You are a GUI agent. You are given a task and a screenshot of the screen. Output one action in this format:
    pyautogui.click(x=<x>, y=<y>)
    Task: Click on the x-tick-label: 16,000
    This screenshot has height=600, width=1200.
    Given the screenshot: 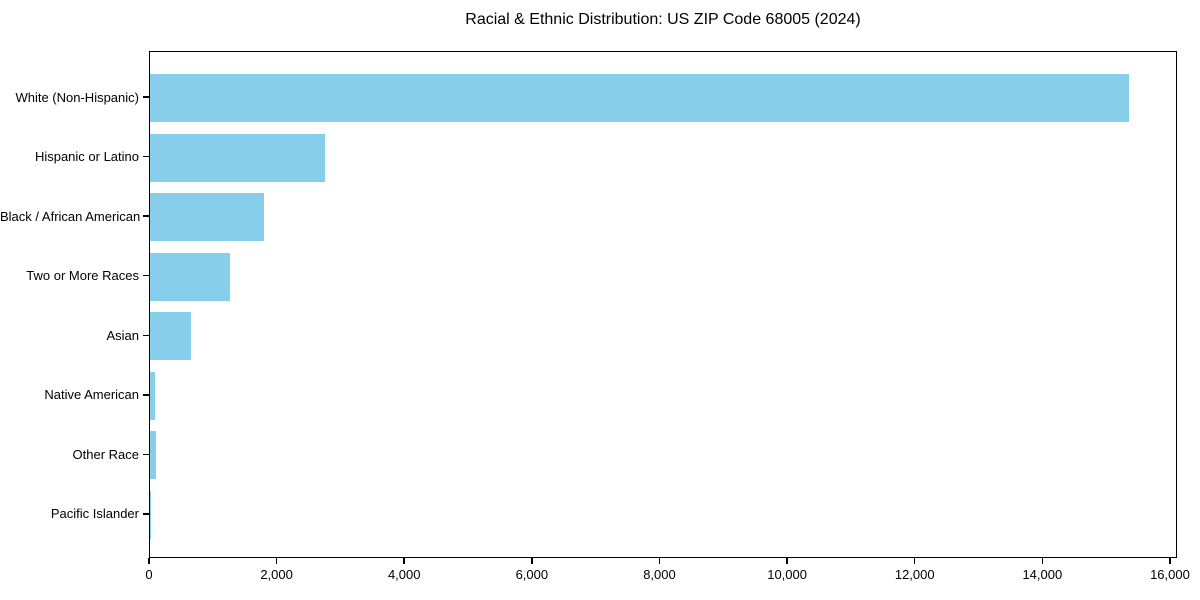 What is the action you would take?
    pyautogui.click(x=1170, y=574)
    